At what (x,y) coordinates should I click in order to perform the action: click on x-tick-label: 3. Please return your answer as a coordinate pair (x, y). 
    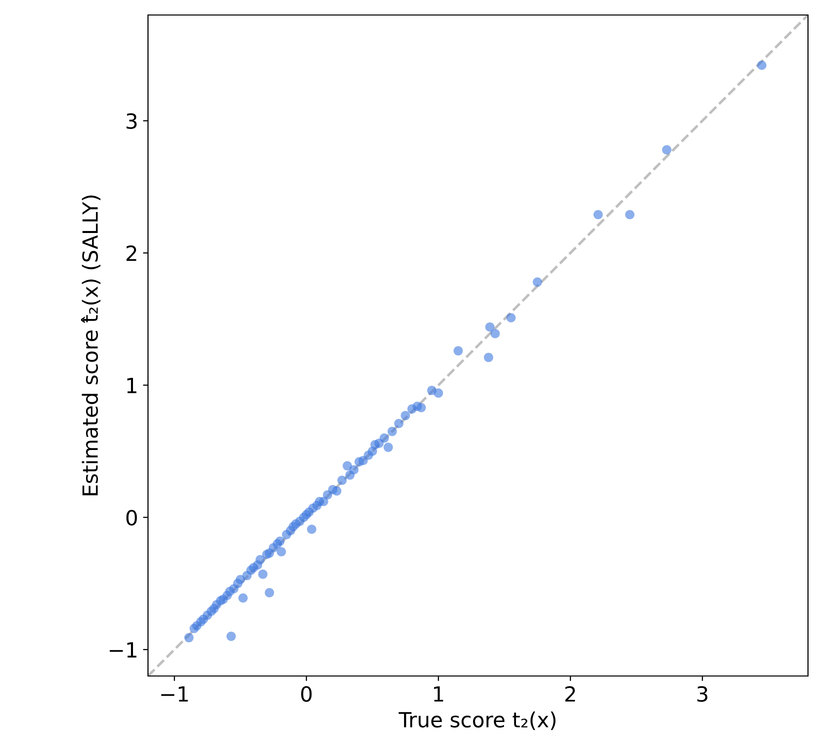
    Looking at the image, I should click on (702, 694).